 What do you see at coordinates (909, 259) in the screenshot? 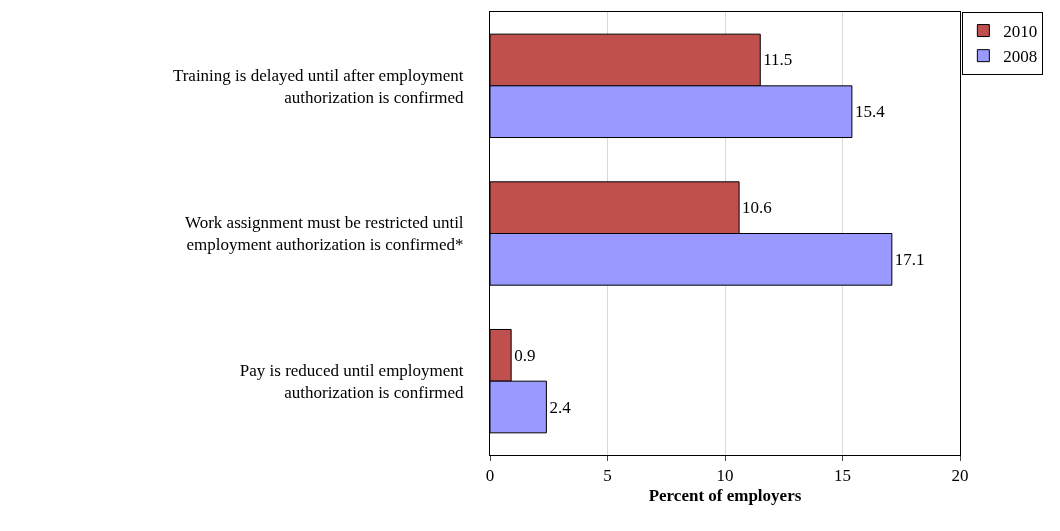
I see `data-label: 17.1` at bounding box center [909, 259].